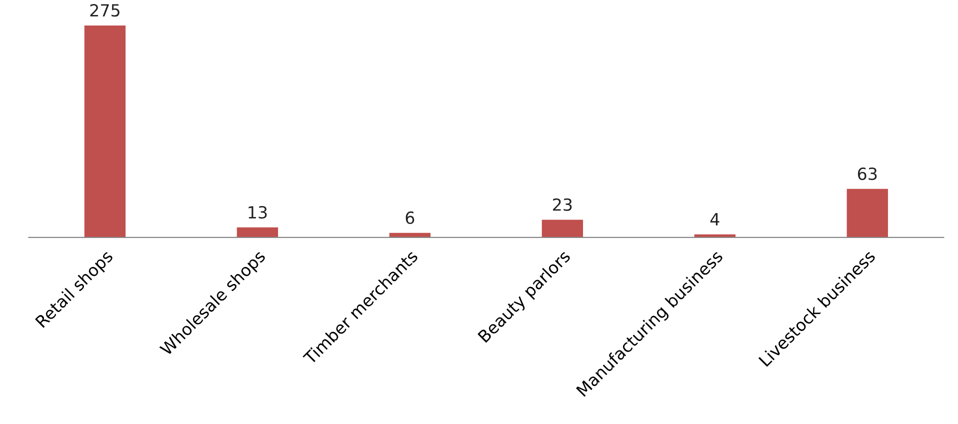 Image resolution: width=958 pixels, height=424 pixels. What do you see at coordinates (562, 204) in the screenshot?
I see `data-label: 23` at bounding box center [562, 204].